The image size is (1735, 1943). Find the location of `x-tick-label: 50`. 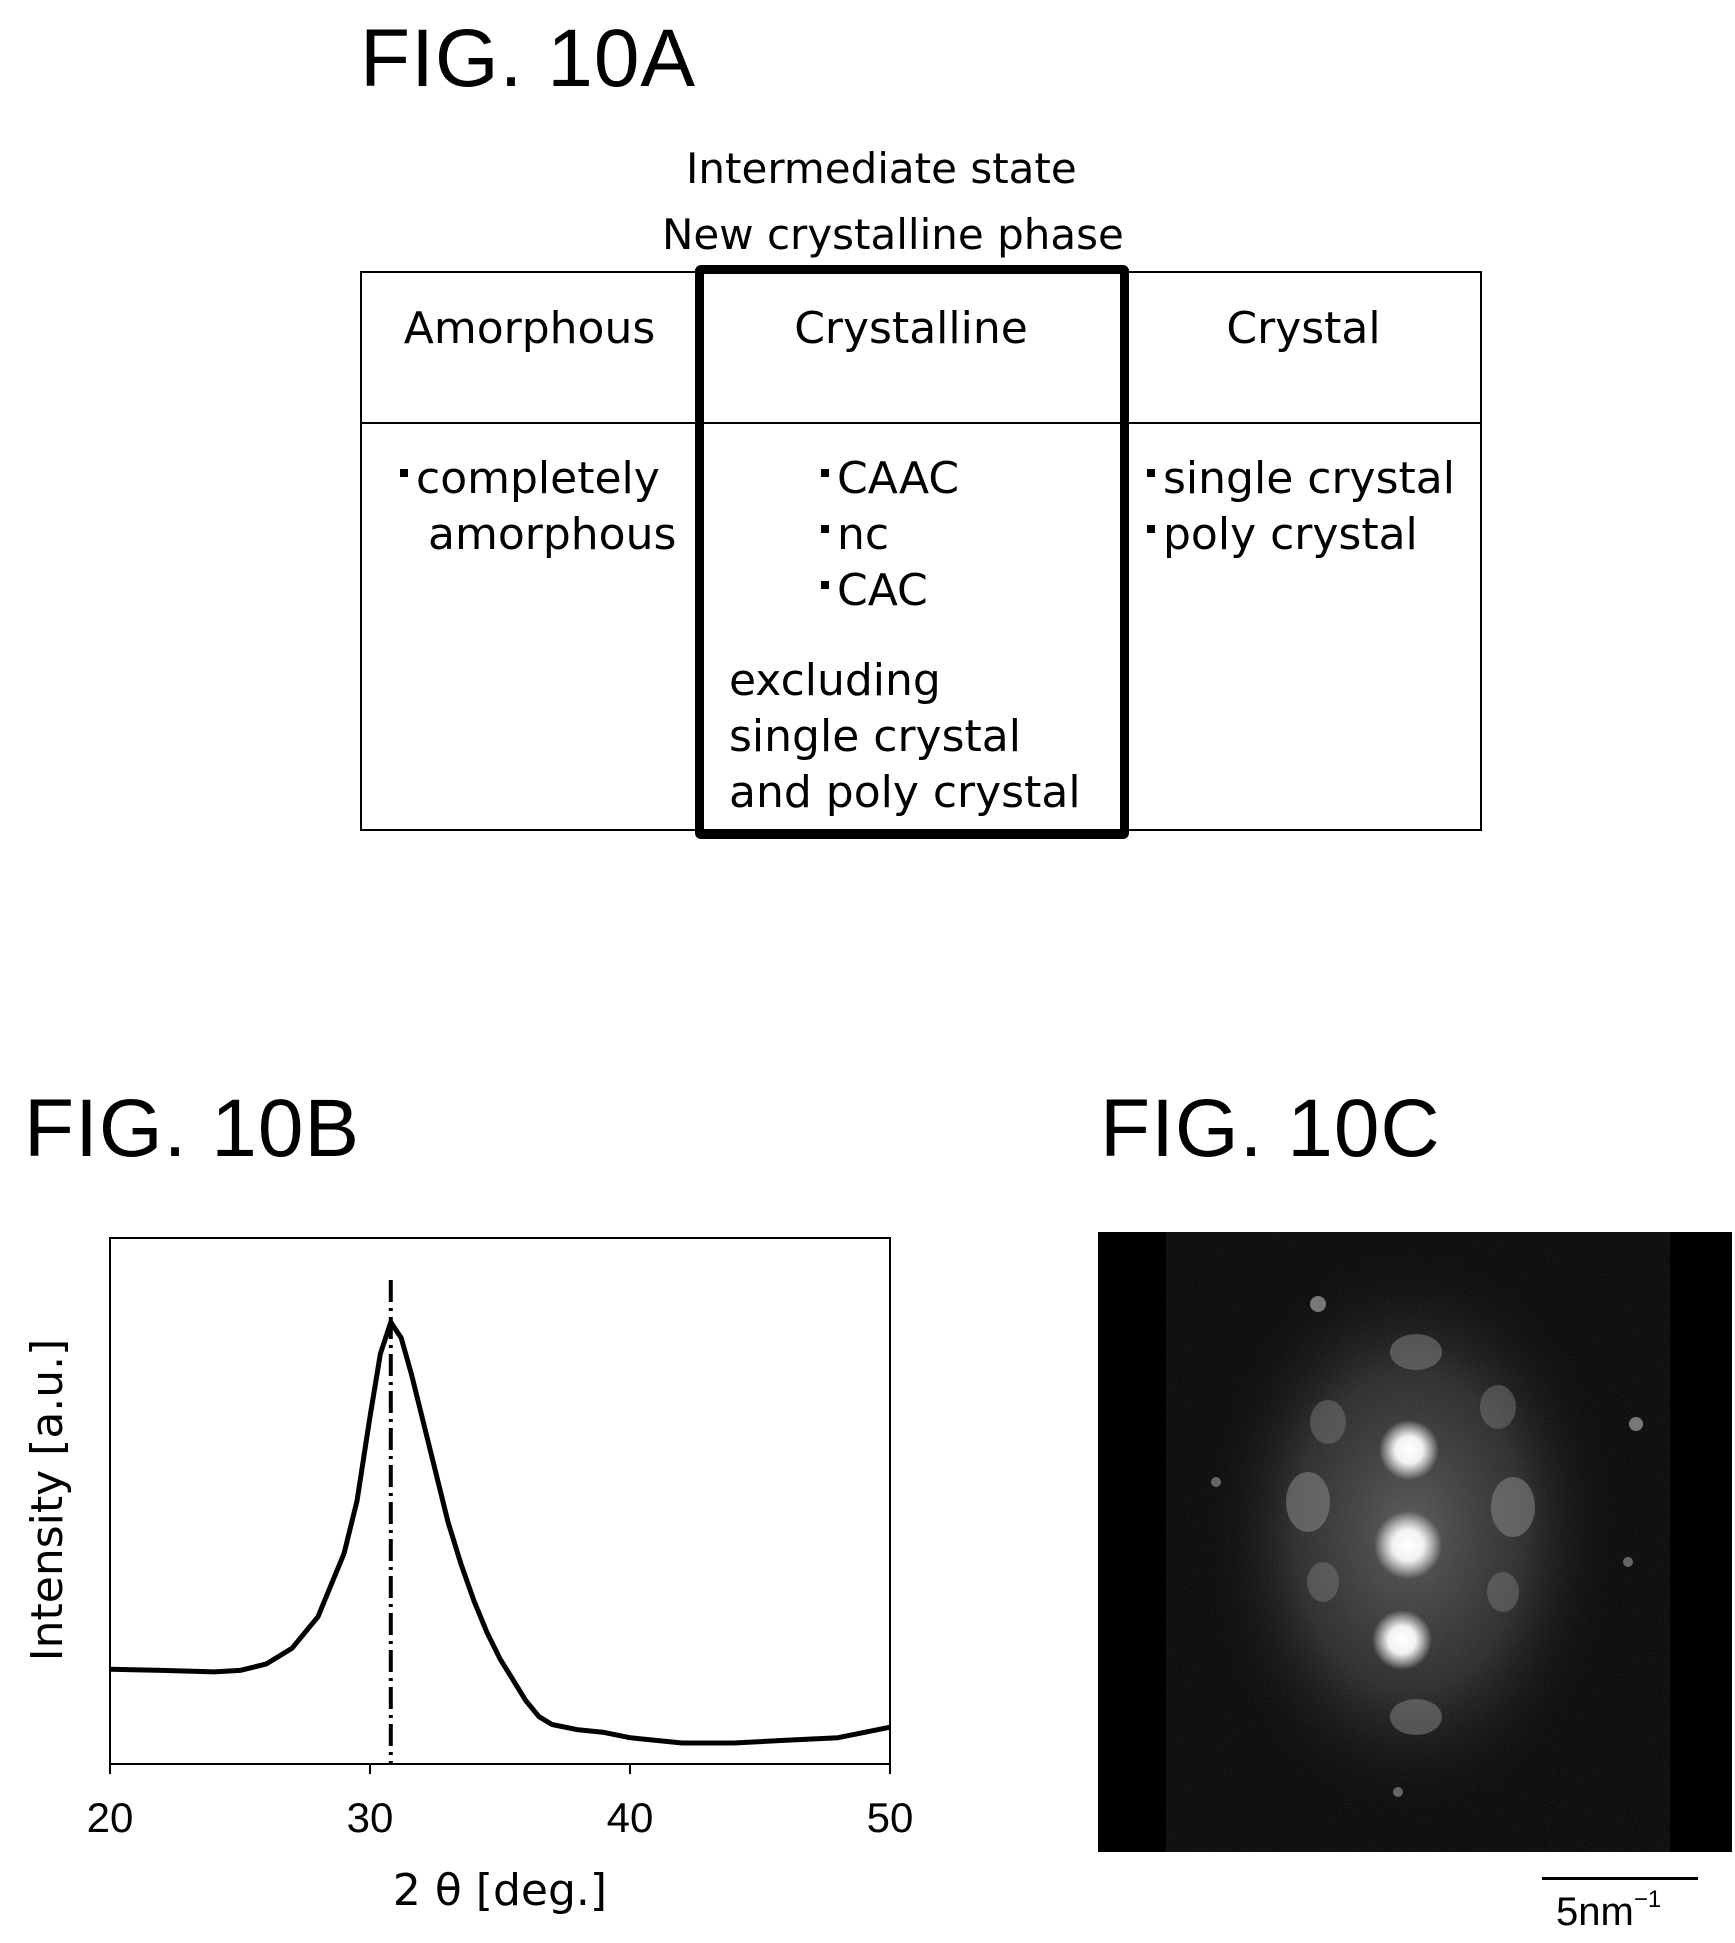

x-tick-label: 50 is located at coordinates (890, 1817).